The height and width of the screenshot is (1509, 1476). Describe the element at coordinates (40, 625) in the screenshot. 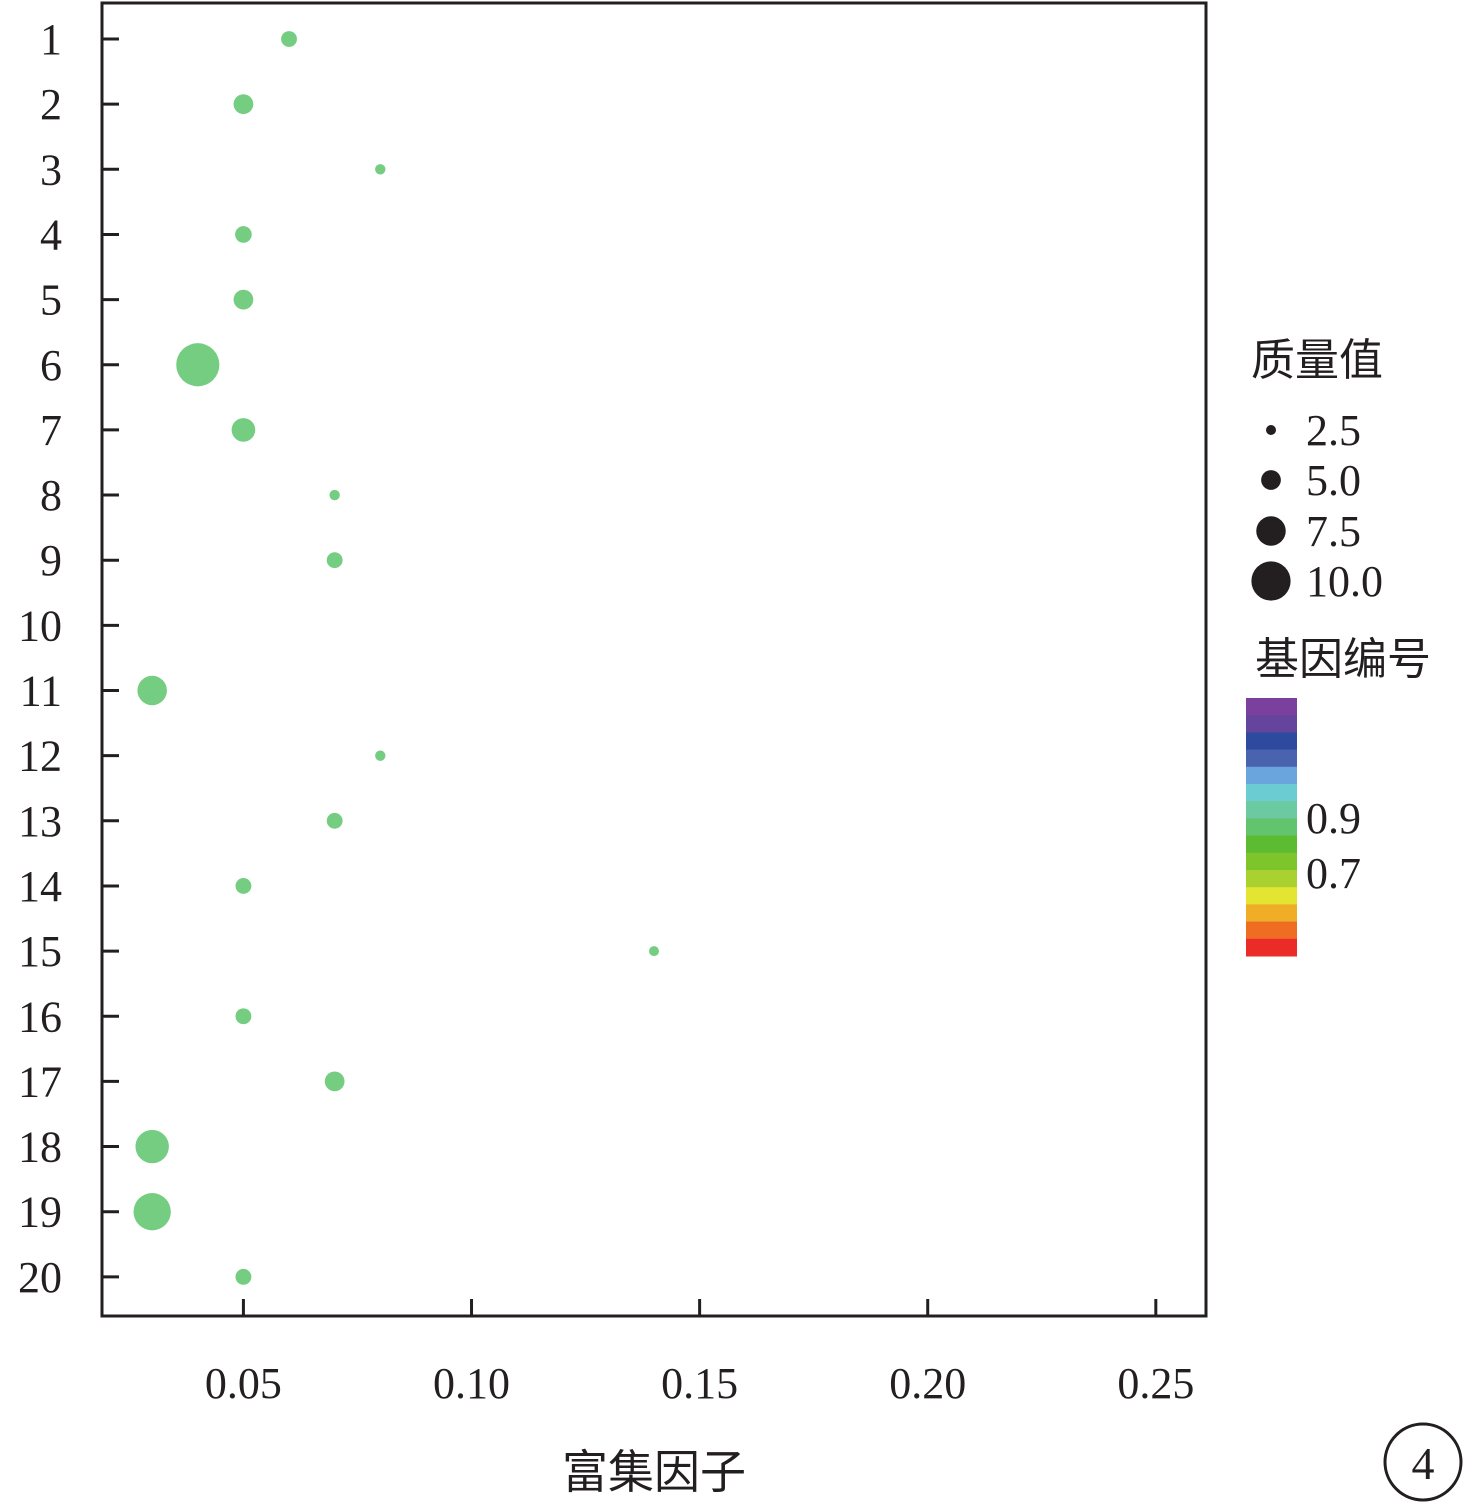

I see `y-tick-label: 10` at that location.